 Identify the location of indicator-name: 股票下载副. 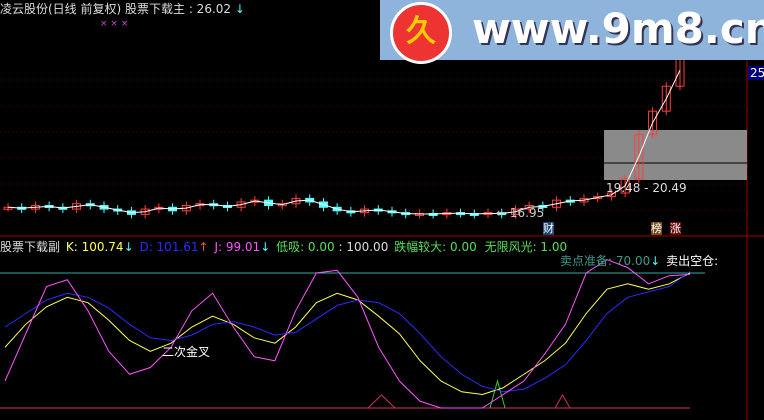
(30, 247).